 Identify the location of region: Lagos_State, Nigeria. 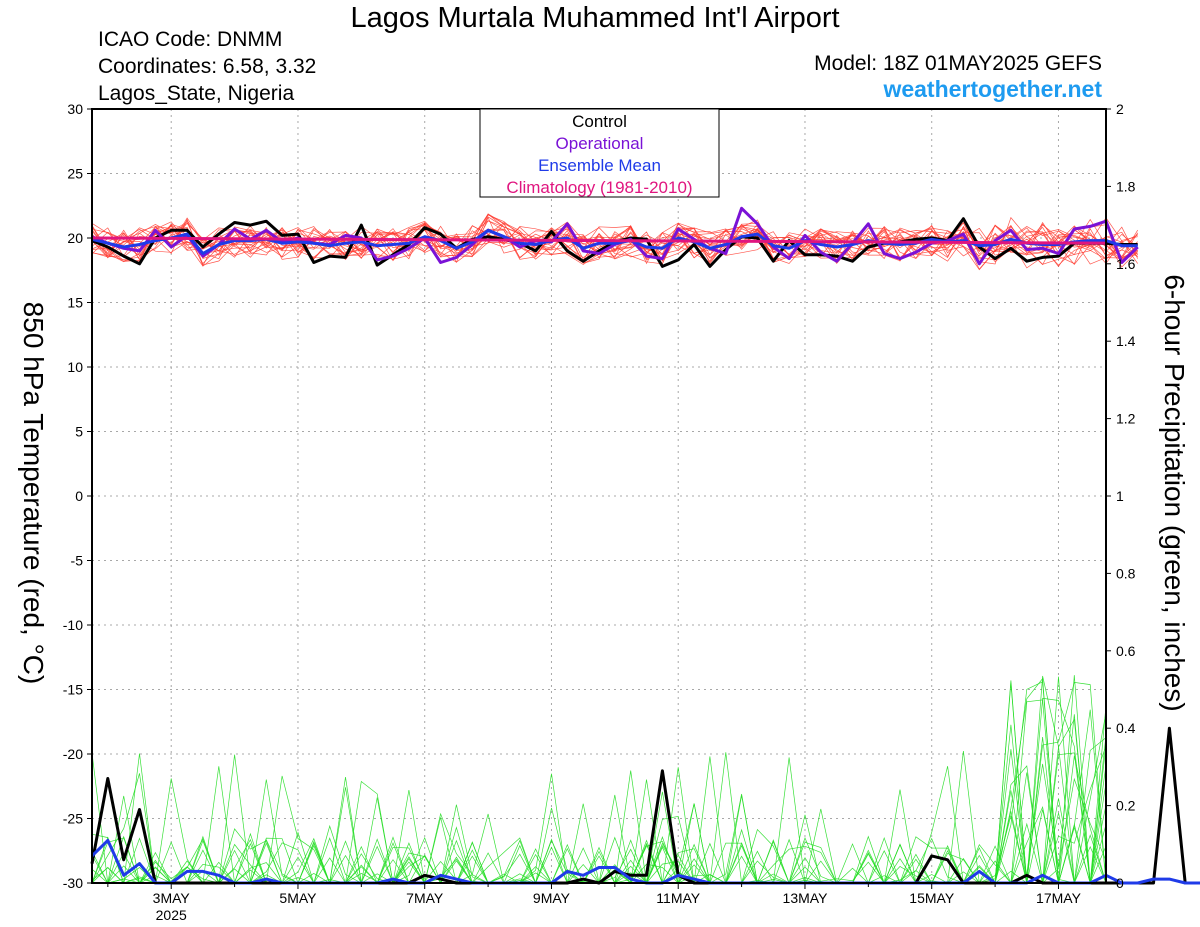
(196, 93).